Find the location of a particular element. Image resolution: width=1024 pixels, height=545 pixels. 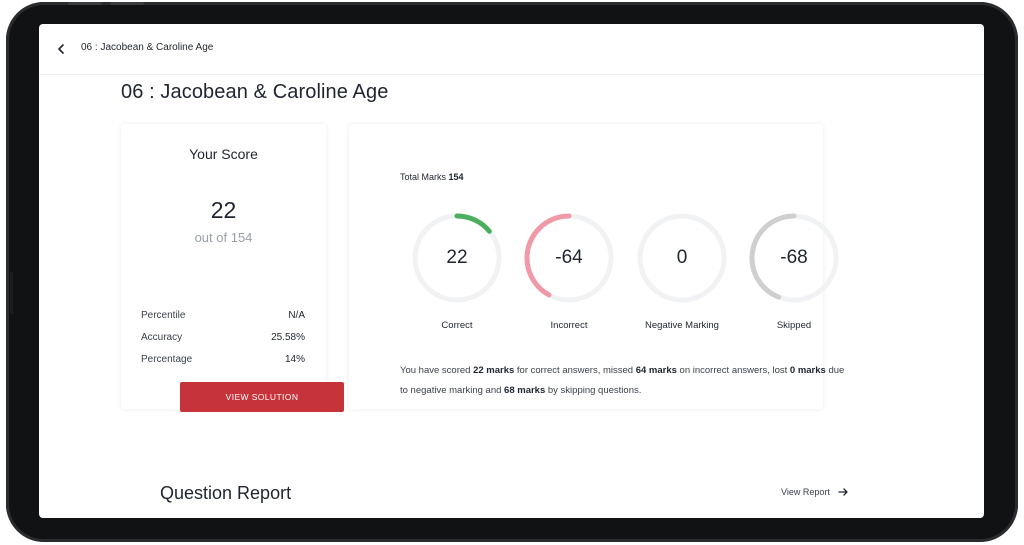

stat-value: 14% is located at coordinates (294, 359).